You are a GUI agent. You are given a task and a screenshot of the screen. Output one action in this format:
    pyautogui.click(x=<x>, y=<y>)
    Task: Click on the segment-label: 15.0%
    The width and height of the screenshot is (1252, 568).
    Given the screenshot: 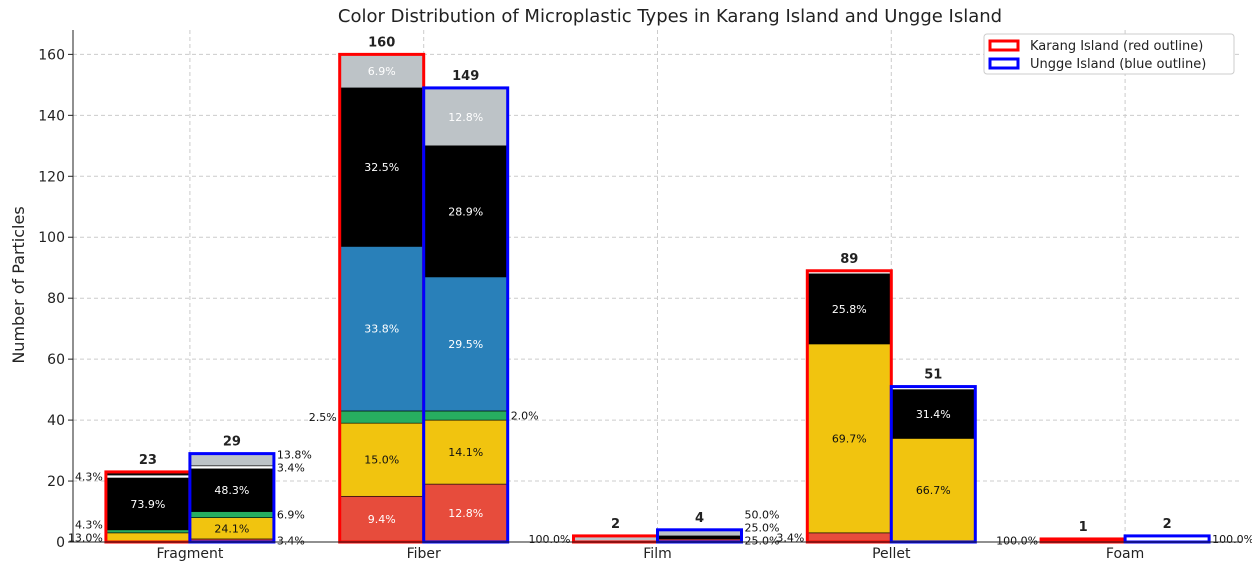 What is the action you would take?
    pyautogui.click(x=381, y=460)
    